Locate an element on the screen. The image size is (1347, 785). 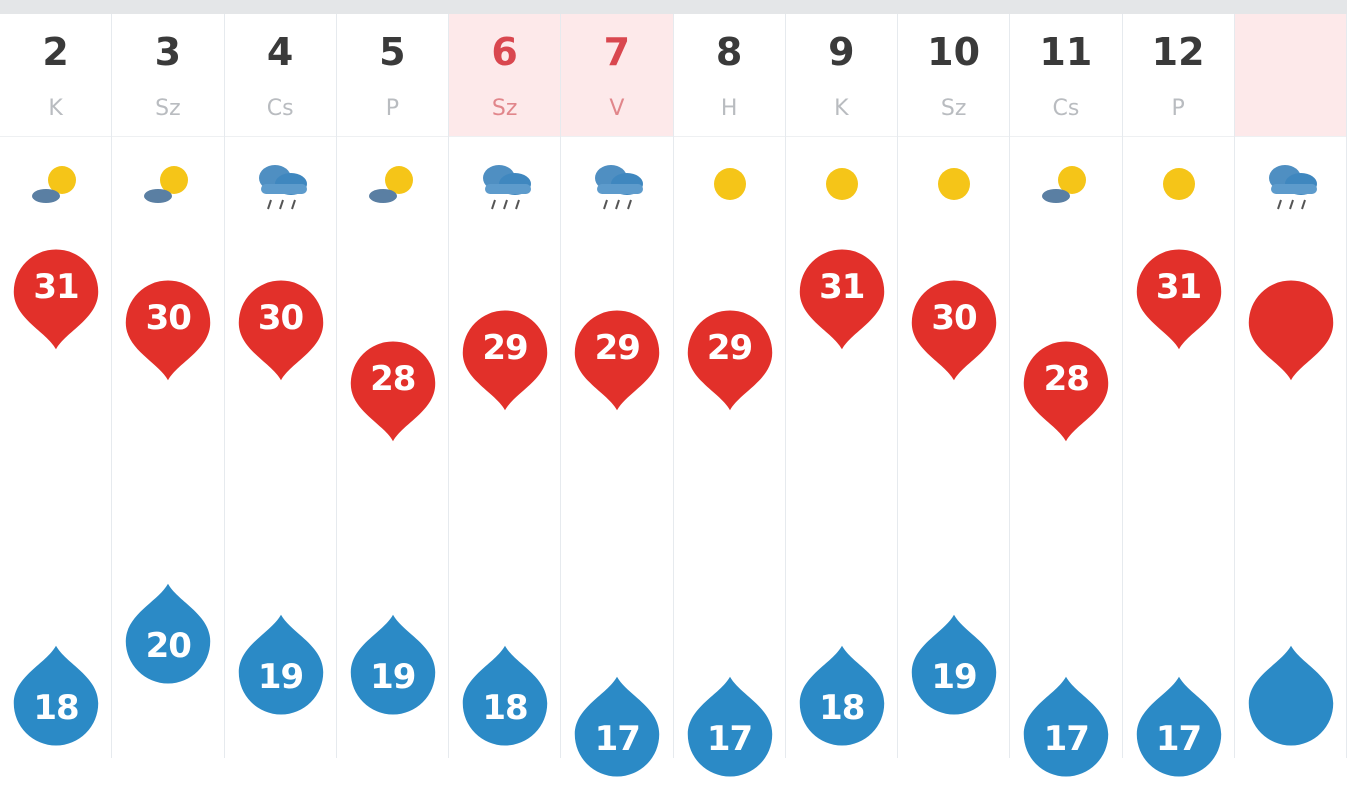
day-header: 6 Sz is located at coordinates (505, 75).